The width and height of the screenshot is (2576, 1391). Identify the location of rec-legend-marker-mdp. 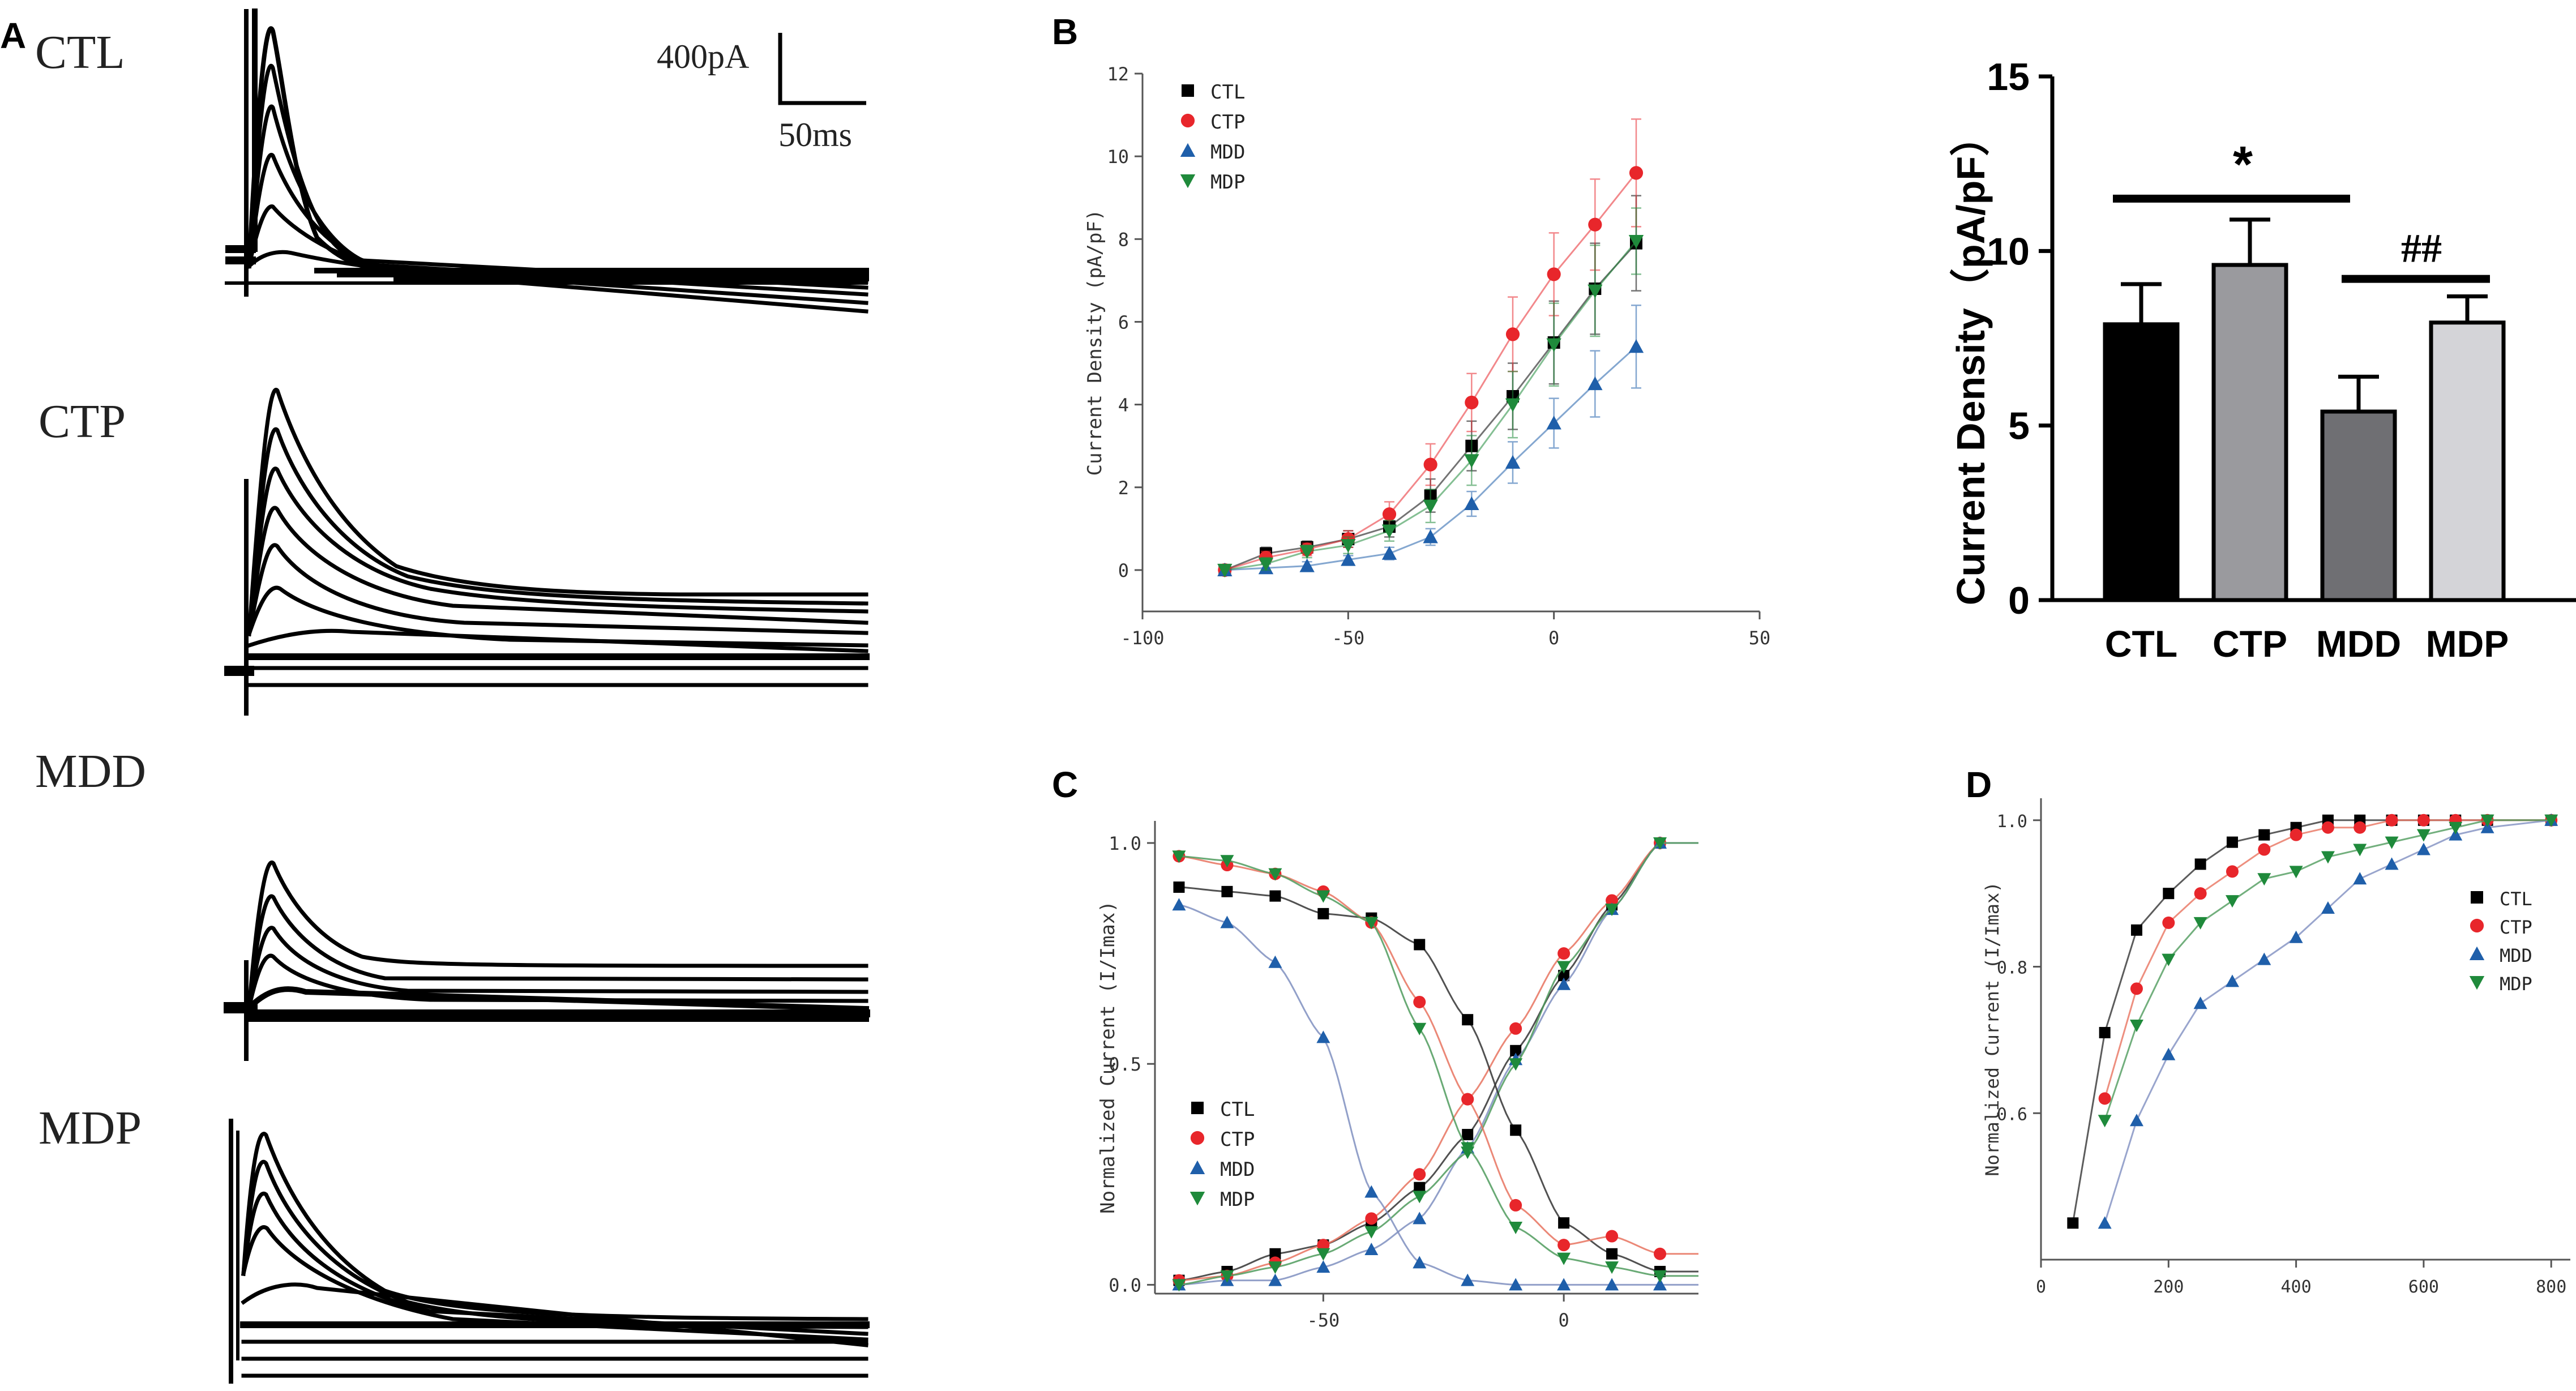
(2477, 983).